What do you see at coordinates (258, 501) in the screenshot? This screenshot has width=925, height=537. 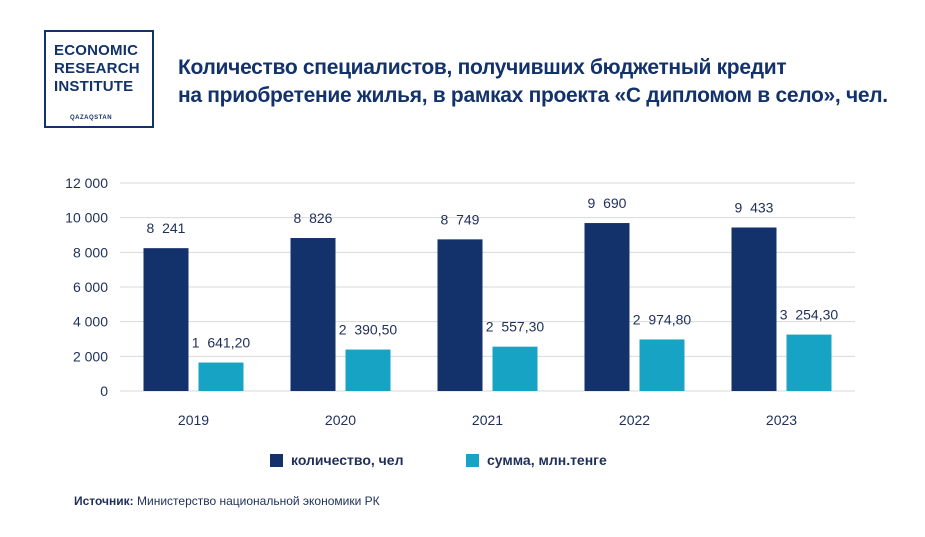 I see `source-text: Министерство национальной экономики РК` at bounding box center [258, 501].